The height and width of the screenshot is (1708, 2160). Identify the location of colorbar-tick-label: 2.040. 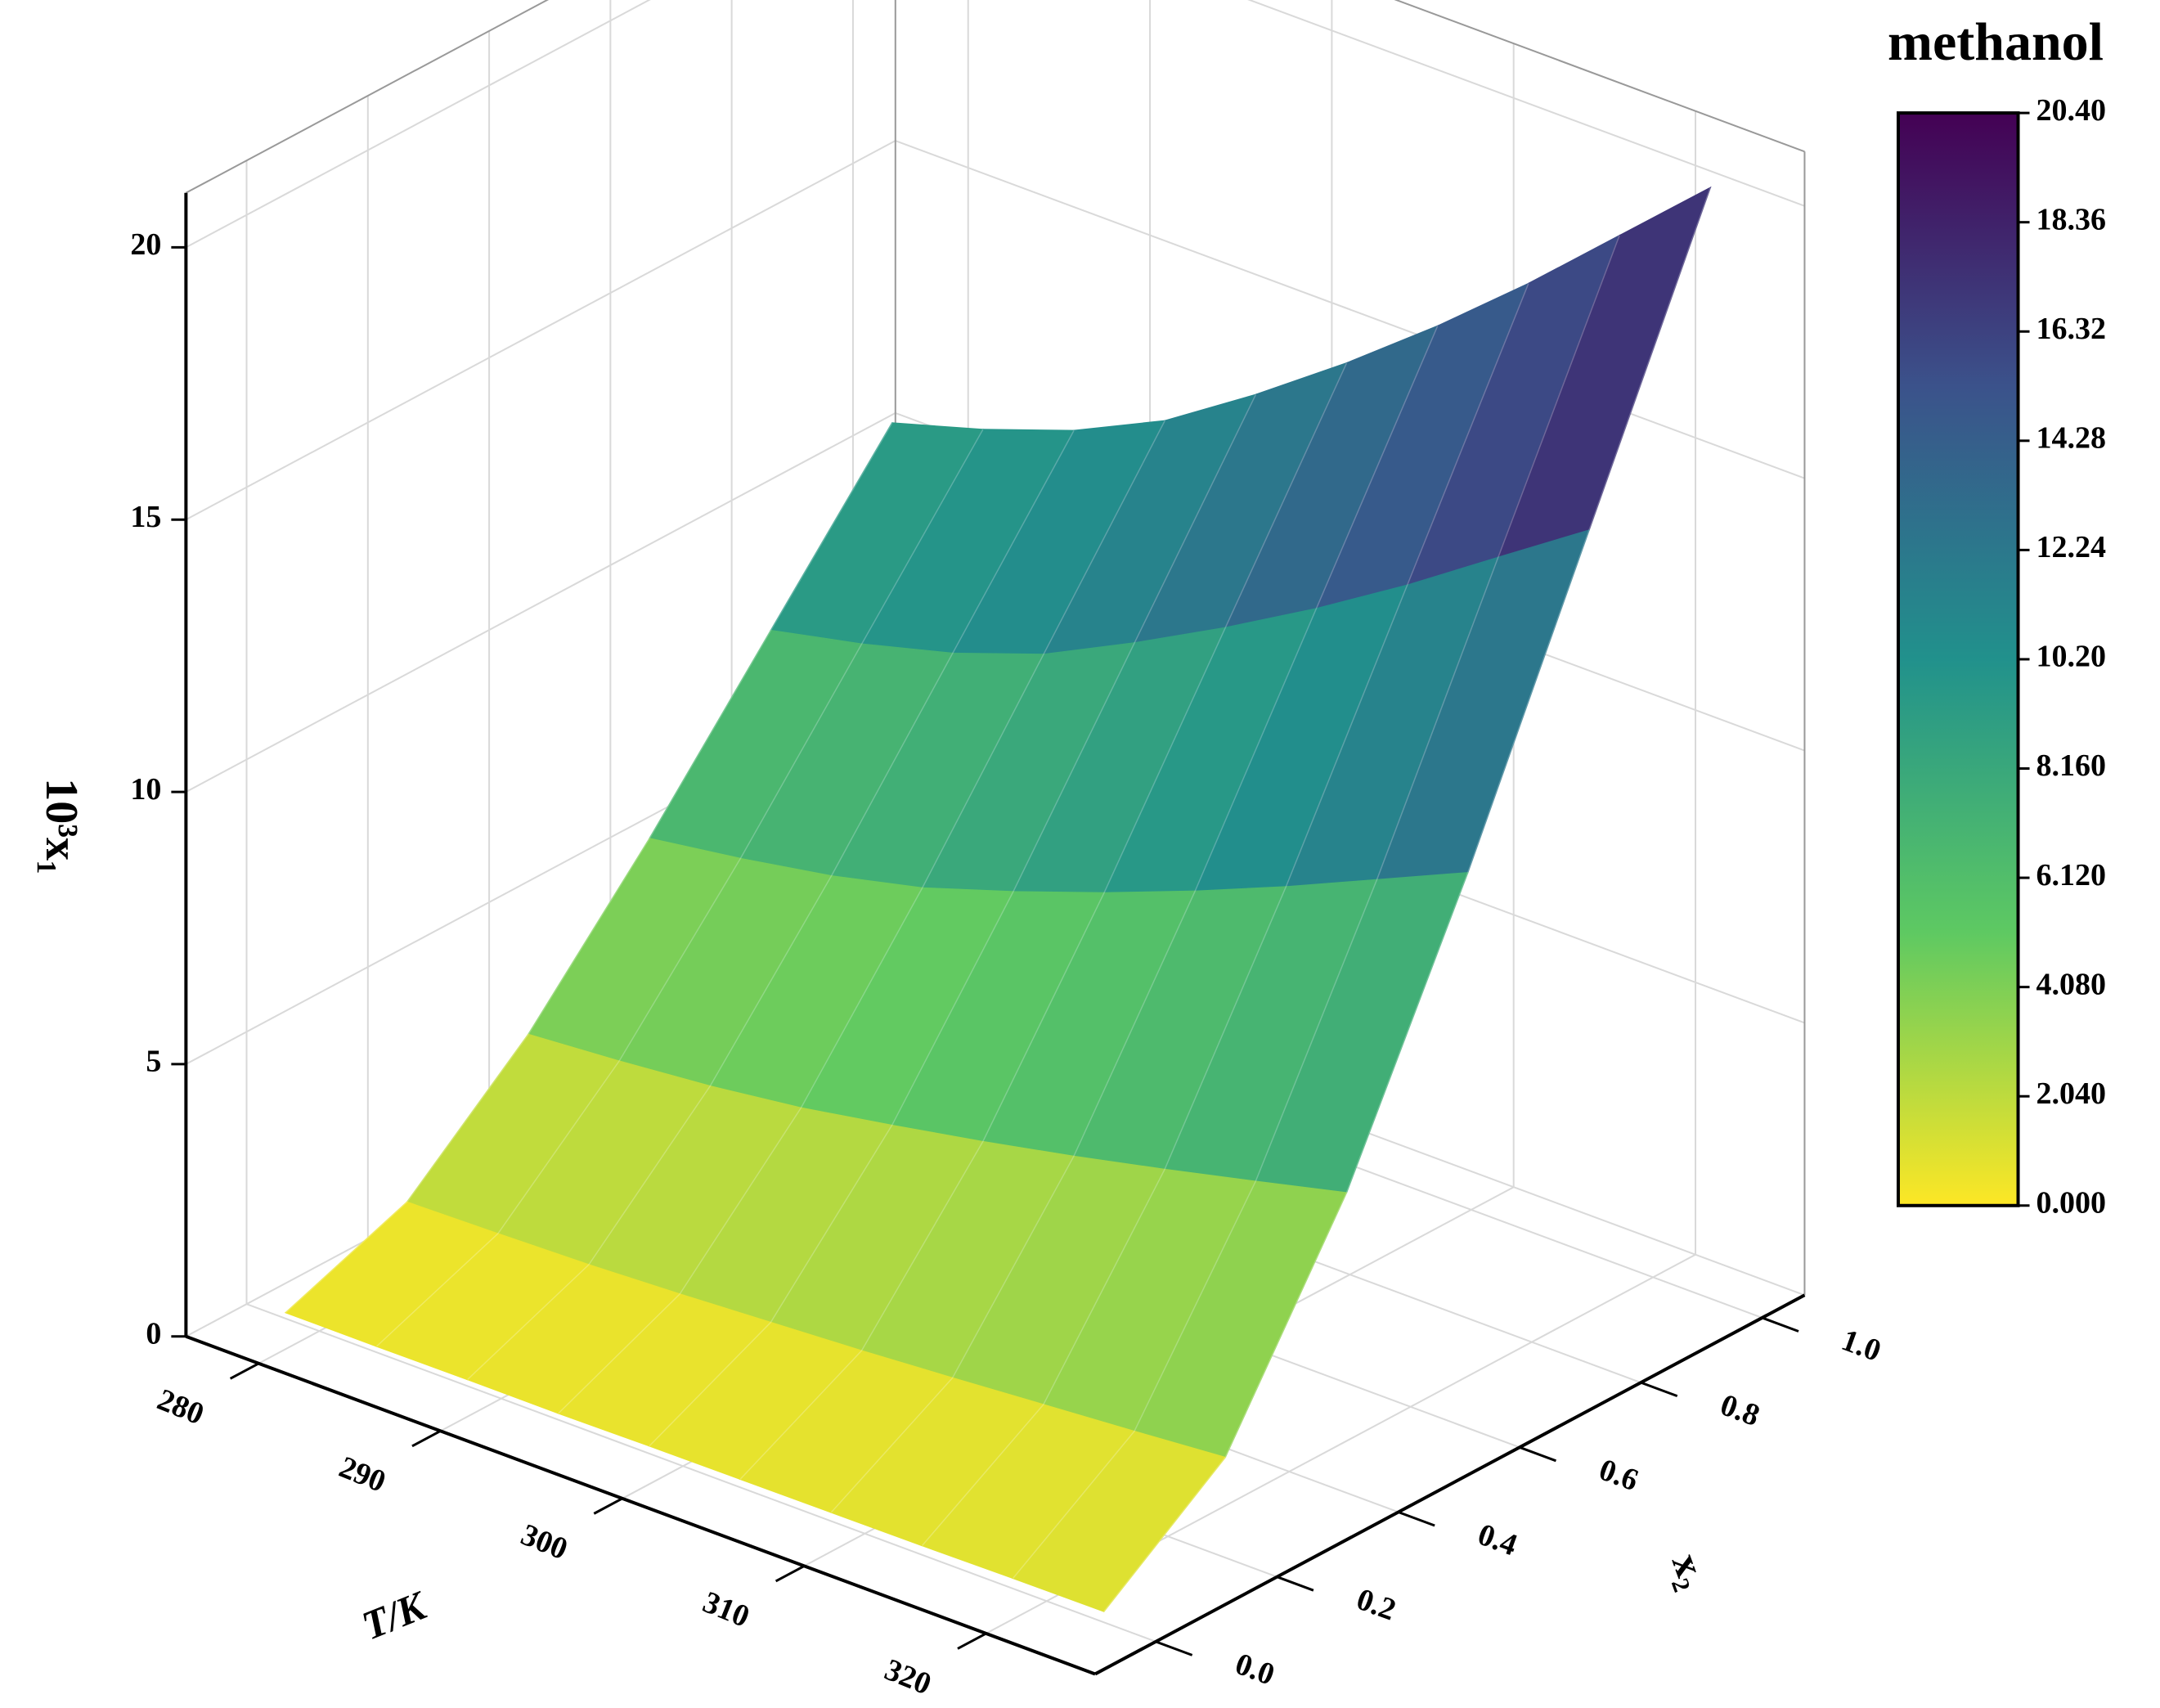
(2072, 1093).